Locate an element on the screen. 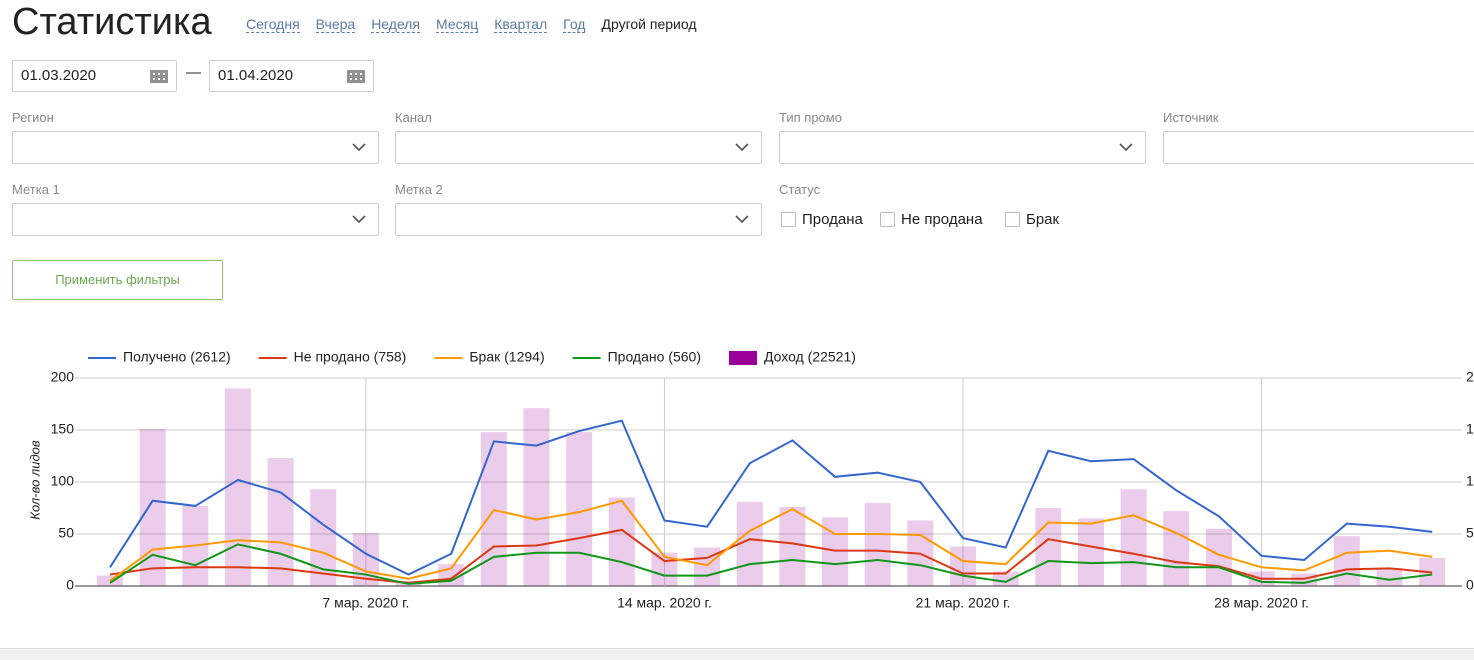 The image size is (1474, 660). y2-tick-label: 500 is located at coordinates (1470, 533).